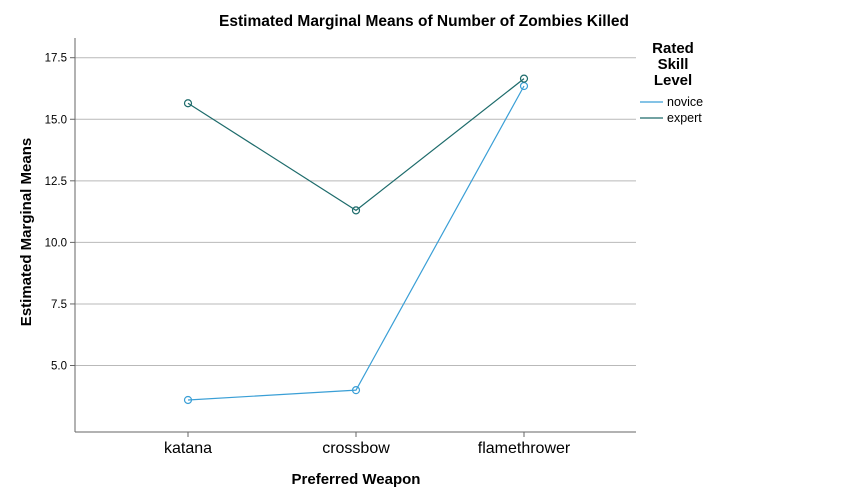 This screenshot has height=499, width=849. I want to click on legend: Rated Skill Level novice expert, so click(671, 82).